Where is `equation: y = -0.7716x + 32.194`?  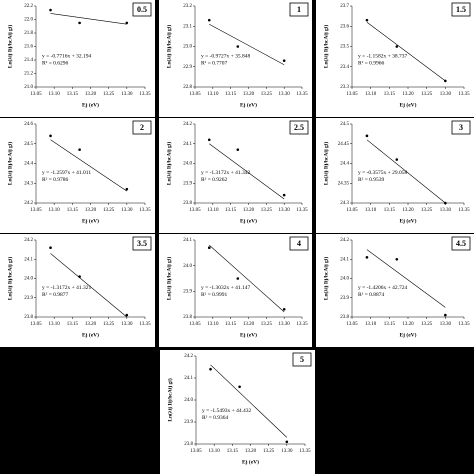
equation: y = -0.7716x + 32.194 is located at coordinates (67, 56).